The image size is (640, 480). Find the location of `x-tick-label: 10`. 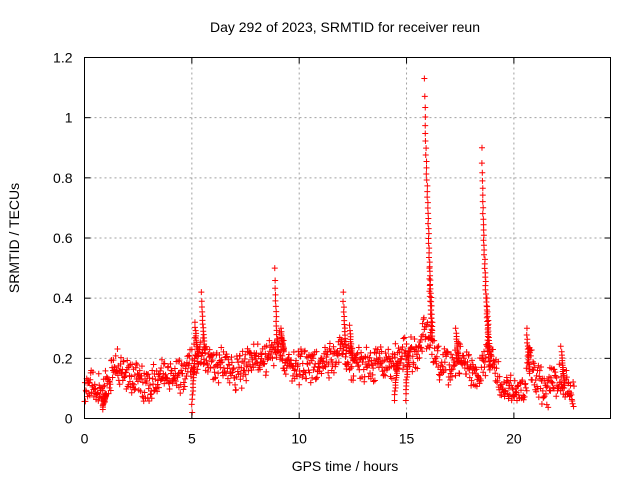

x-tick-label: 10 is located at coordinates (299, 439).